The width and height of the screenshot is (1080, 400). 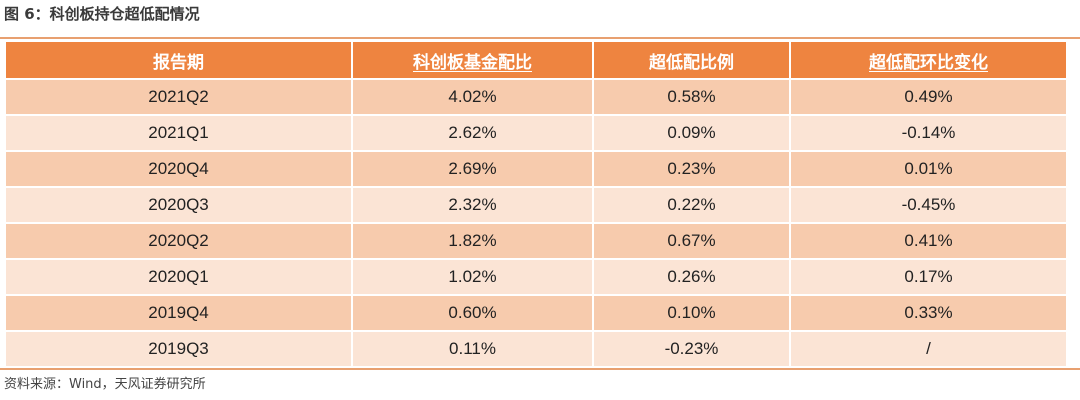 What do you see at coordinates (692, 277) in the screenshot?
I see `cell-over-under-ratio: 0.26%` at bounding box center [692, 277].